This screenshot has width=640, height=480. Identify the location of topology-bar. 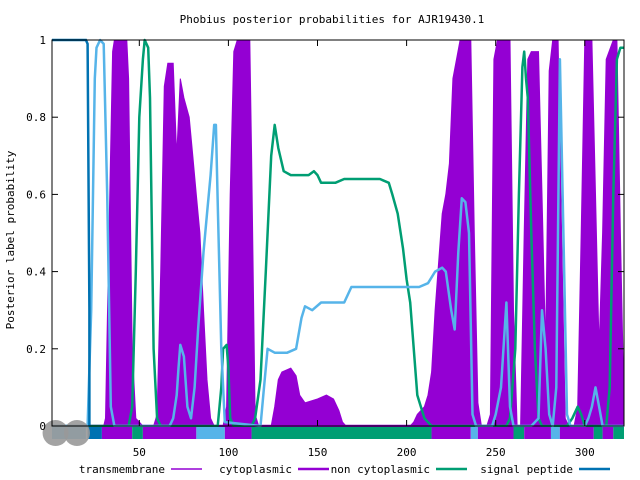
(333, 433).